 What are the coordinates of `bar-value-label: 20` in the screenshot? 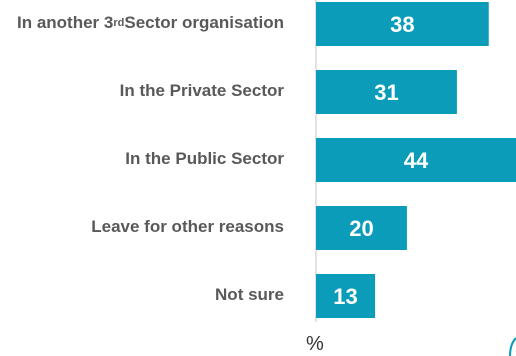 It's located at (361, 228).